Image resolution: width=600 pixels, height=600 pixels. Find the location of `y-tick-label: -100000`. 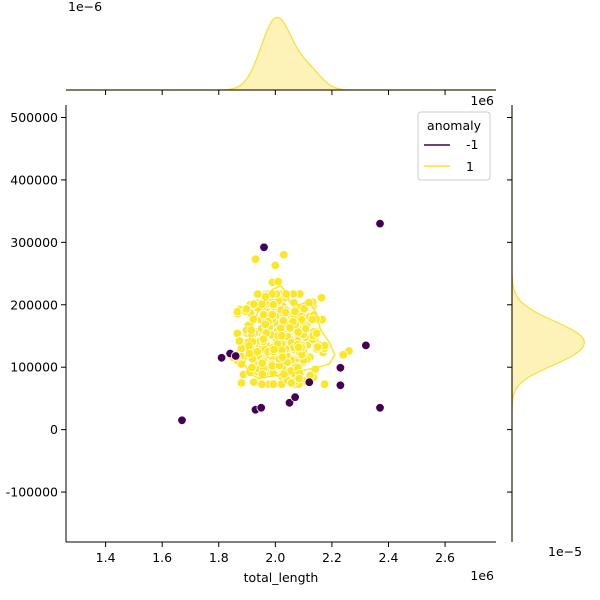

y-tick-label: -100000 is located at coordinates (32, 492).